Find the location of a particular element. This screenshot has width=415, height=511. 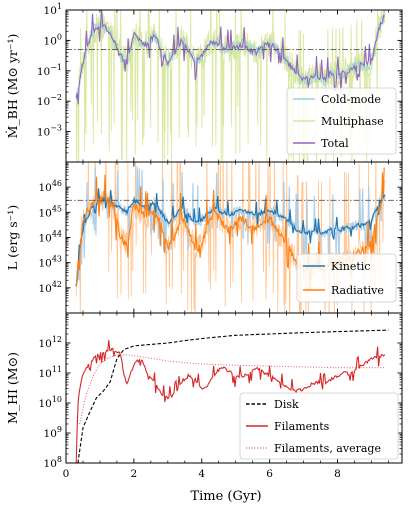

legend: Kinetic Radiative is located at coordinates (346, 278).